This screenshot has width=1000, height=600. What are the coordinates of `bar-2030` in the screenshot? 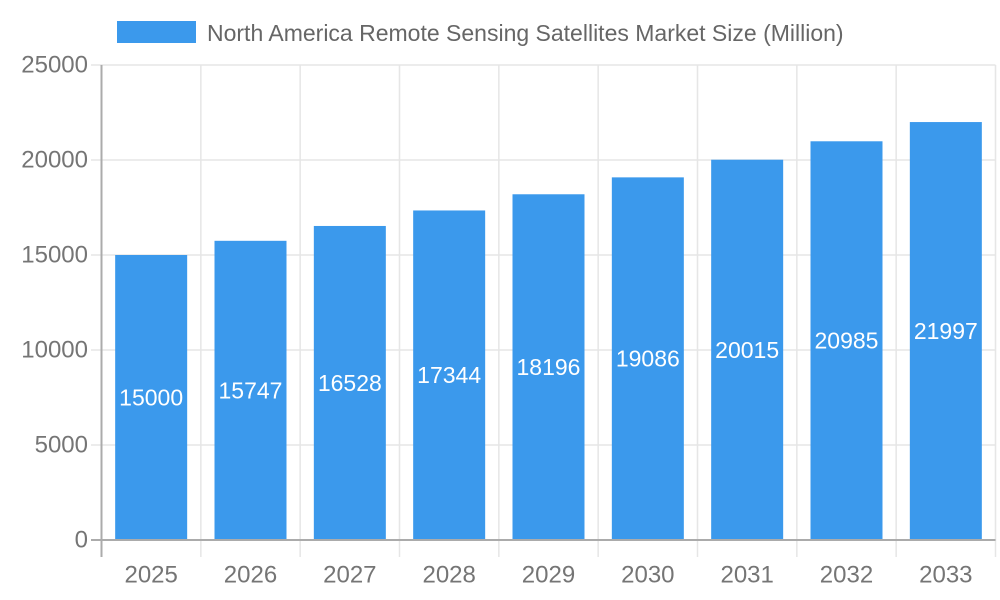 It's located at (647, 358).